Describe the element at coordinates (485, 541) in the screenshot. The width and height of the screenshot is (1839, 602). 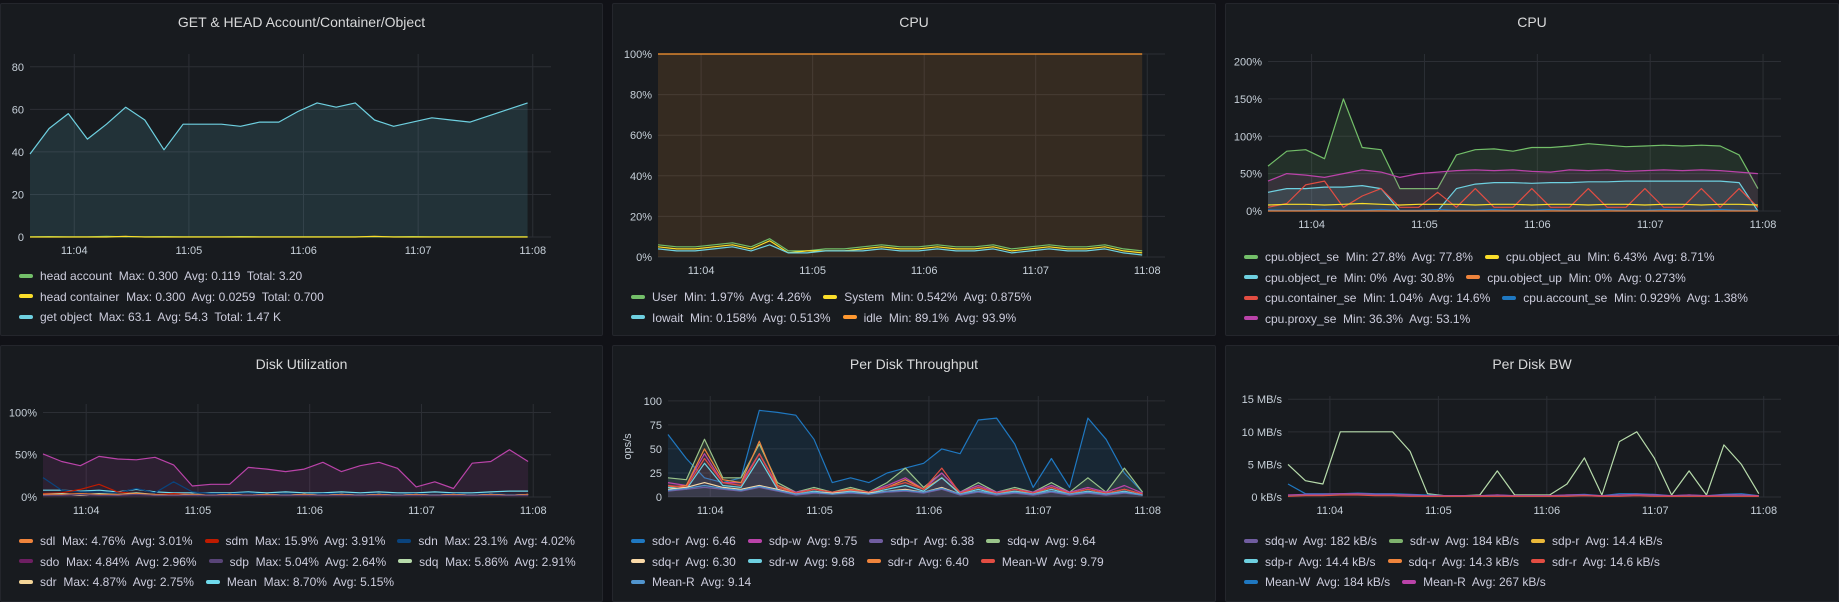
I see `legend-item: sdn Max: 23.1% Avg: 4.02%` at that location.